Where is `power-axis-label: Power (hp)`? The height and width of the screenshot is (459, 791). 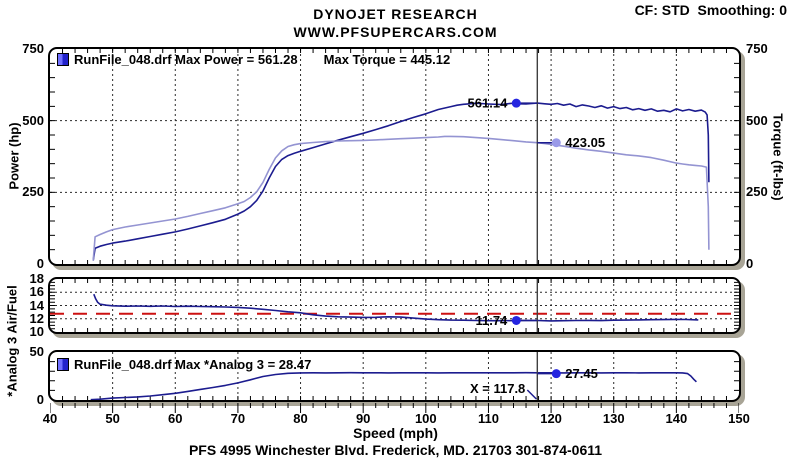
power-axis-label: Power (hp) is located at coordinates (14, 156).